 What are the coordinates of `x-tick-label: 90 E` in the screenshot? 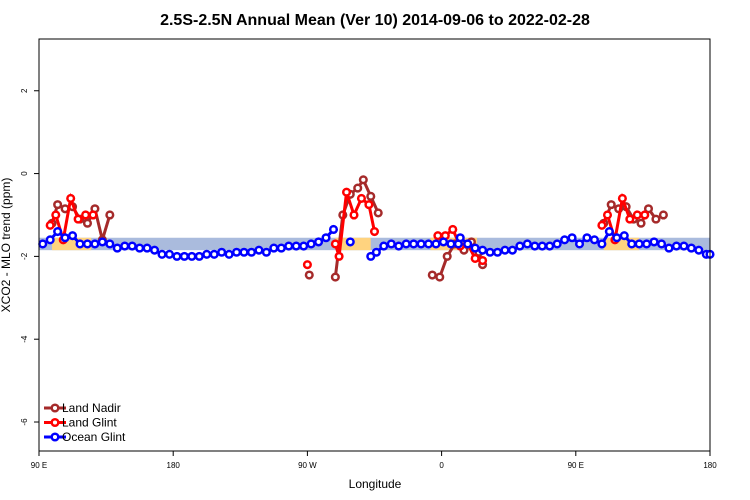 It's located at (39, 465).